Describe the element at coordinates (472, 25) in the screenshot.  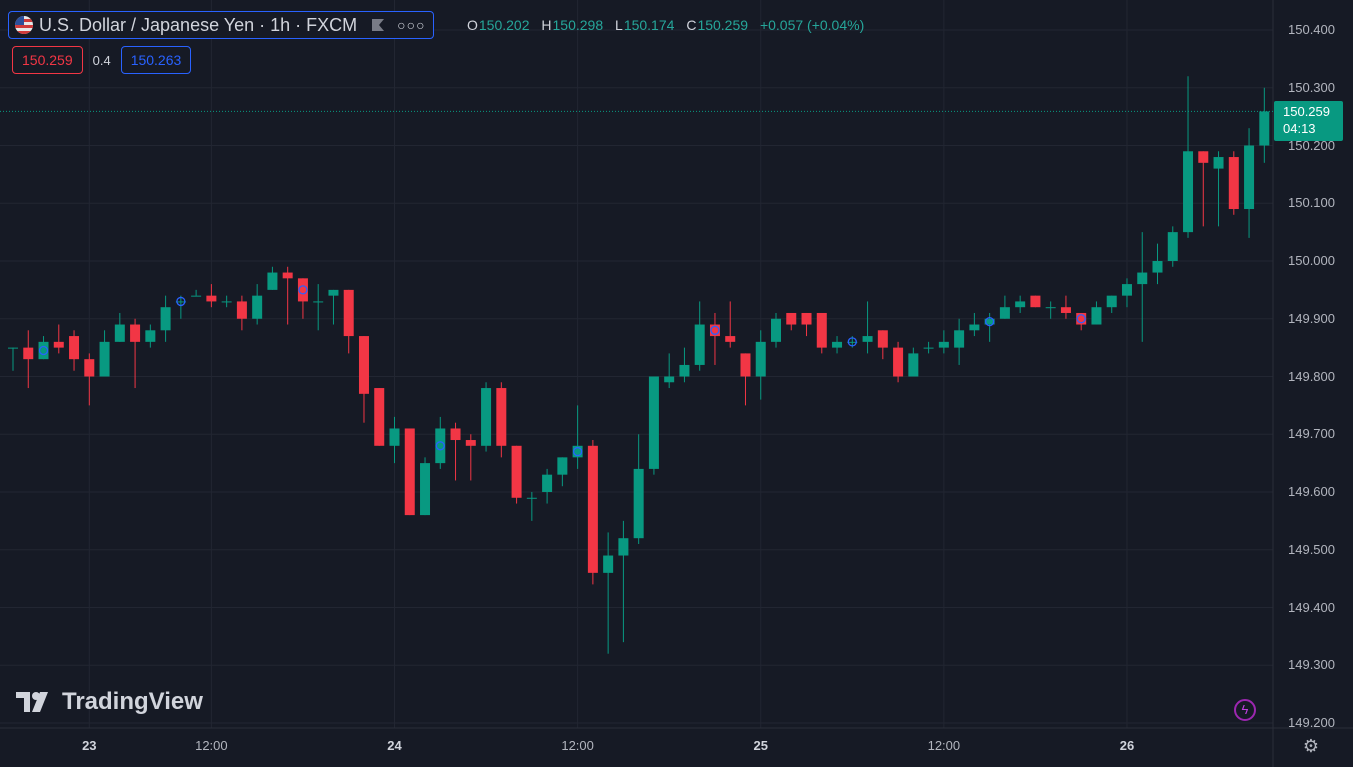
I see `open-label: O` at that location.